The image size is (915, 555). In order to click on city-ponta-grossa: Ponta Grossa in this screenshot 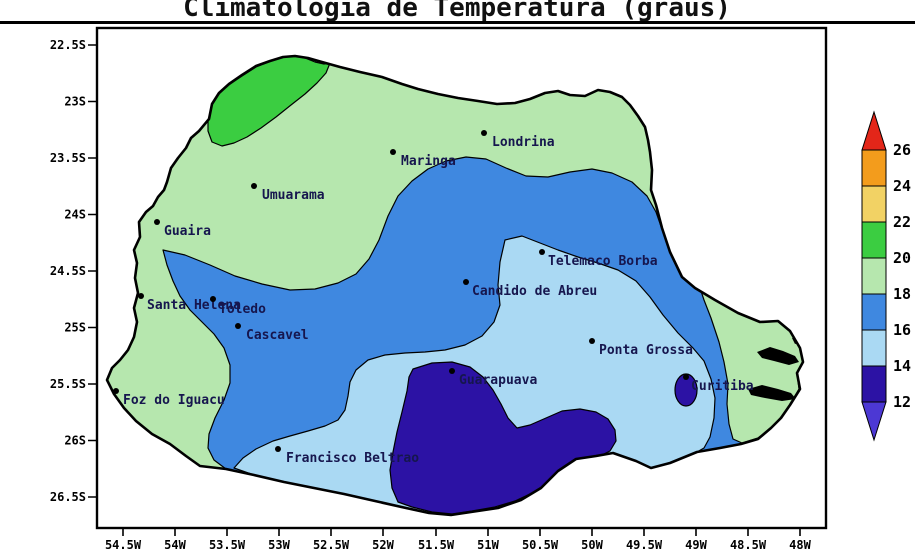, I will do `click(641, 348)`.